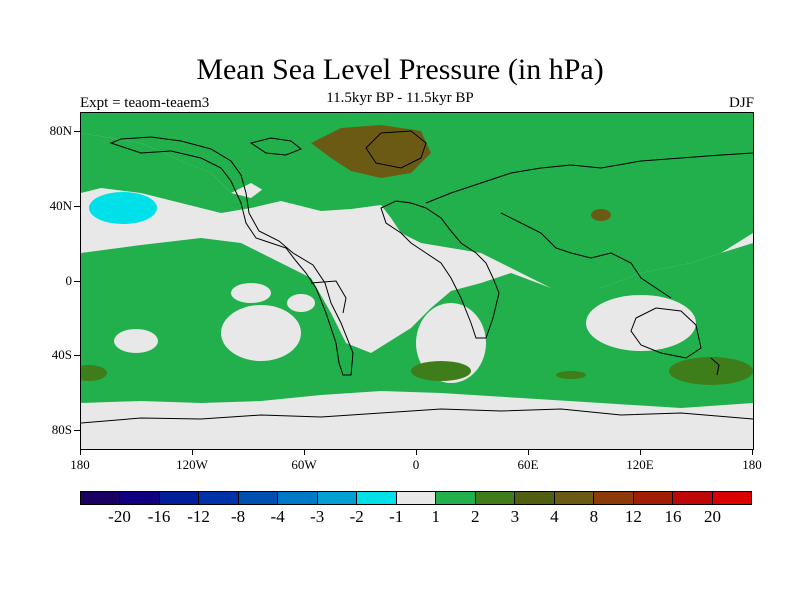  I want to click on lat-label-40n: 40N, so click(60, 205).